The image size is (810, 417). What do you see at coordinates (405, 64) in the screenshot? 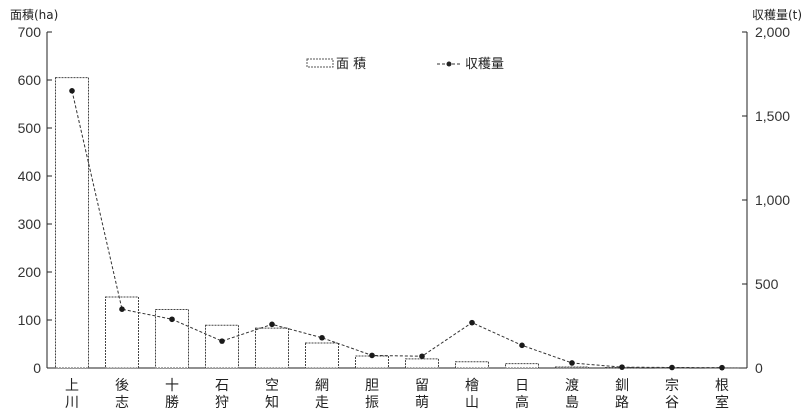
I see `legend: 面 積 収穫量` at bounding box center [405, 64].